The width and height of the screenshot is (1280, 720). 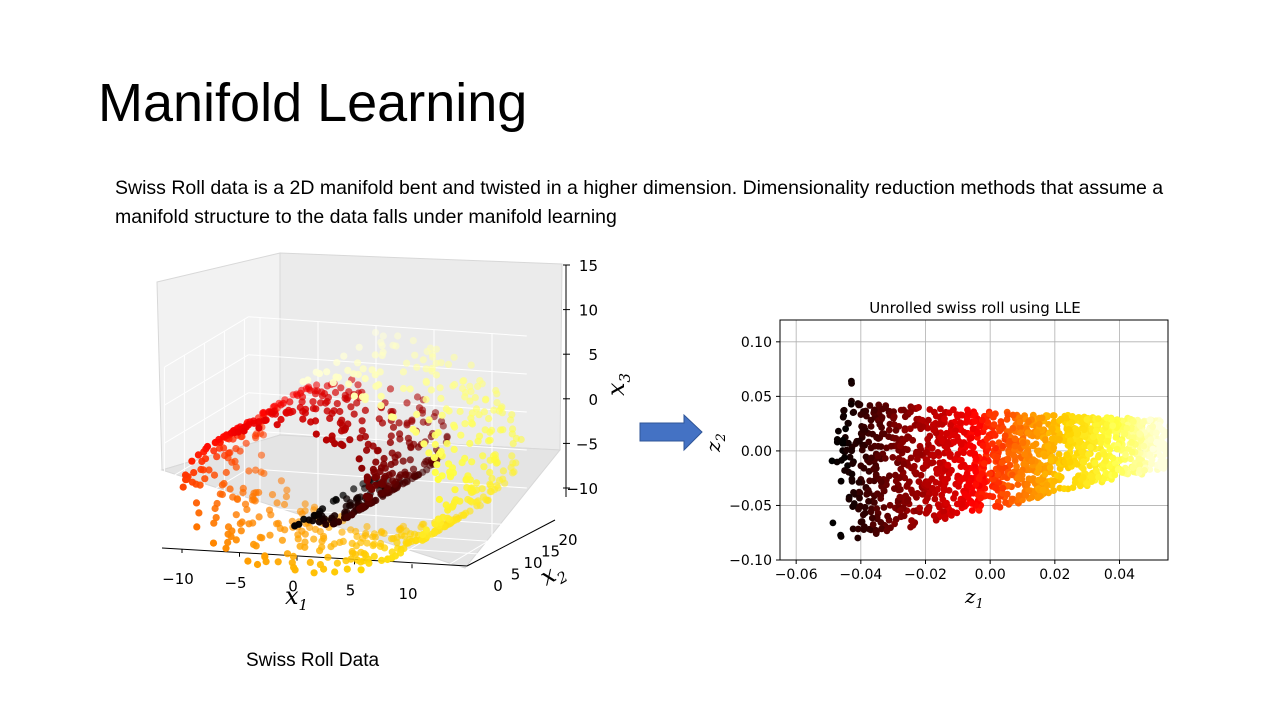 I want to click on x3-tick-label: 5, so click(x=593, y=355).